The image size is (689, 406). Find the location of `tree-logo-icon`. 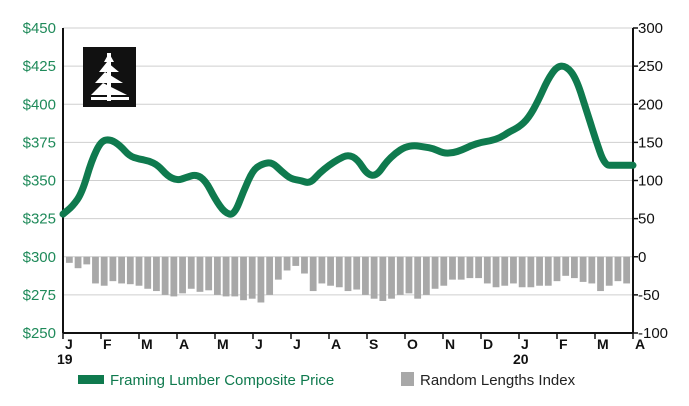

tree-logo-icon is located at coordinates (109, 77).